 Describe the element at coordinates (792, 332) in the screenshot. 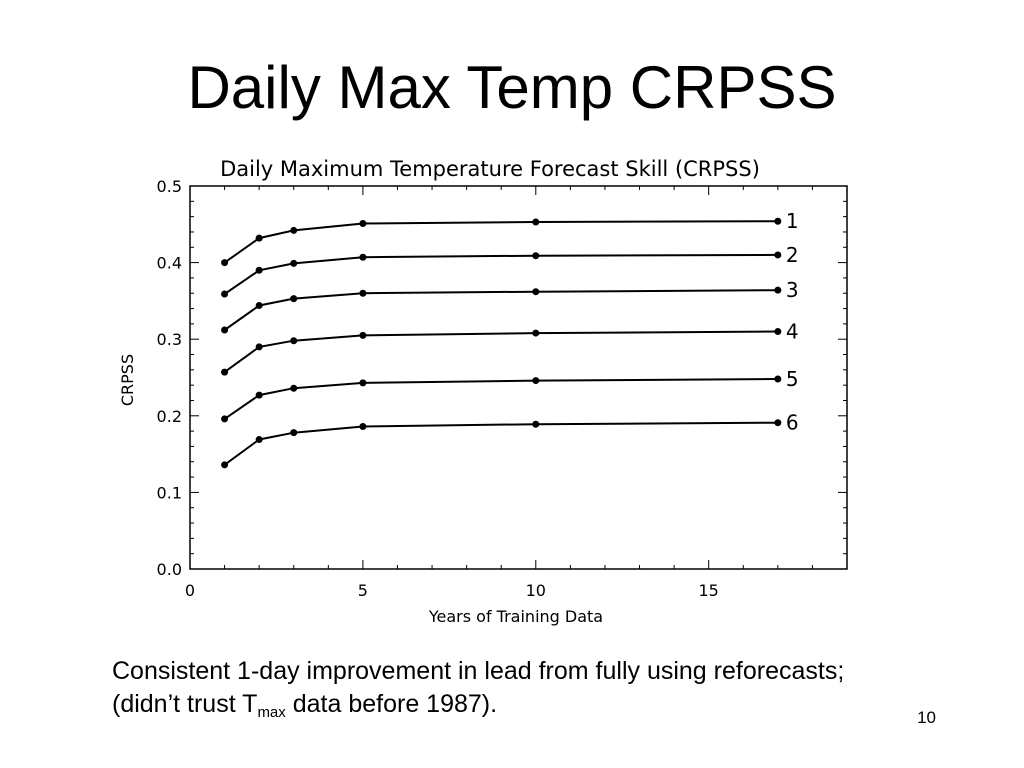

I see `series-end-label: 4` at that location.